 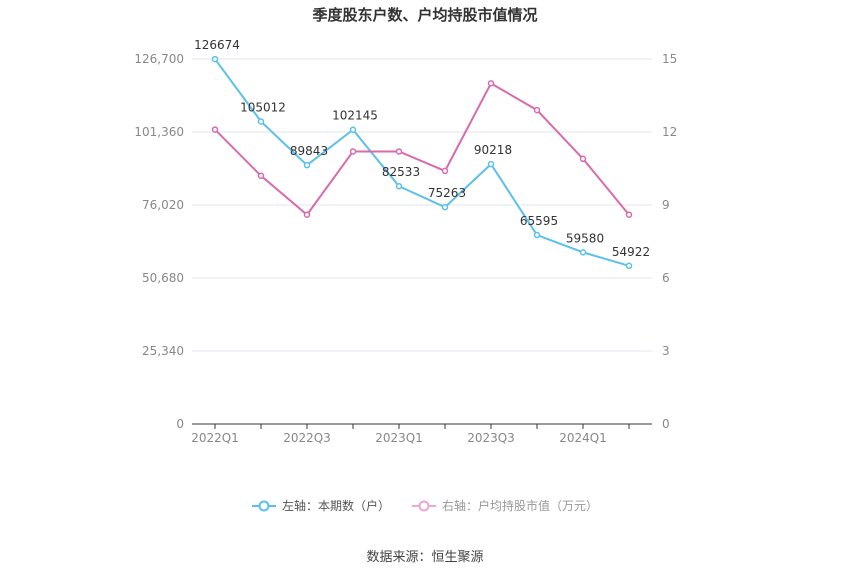 What do you see at coordinates (583, 438) in the screenshot?
I see `x-tick-label: 2024Q1` at bounding box center [583, 438].